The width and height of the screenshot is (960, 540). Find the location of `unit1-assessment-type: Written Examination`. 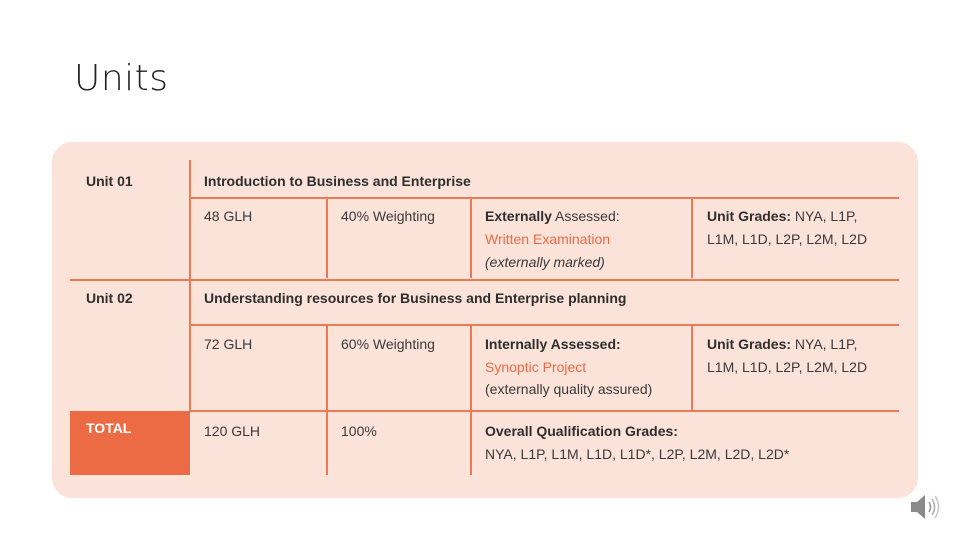

unit1-assessment-type: Written Examination is located at coordinates (548, 239).